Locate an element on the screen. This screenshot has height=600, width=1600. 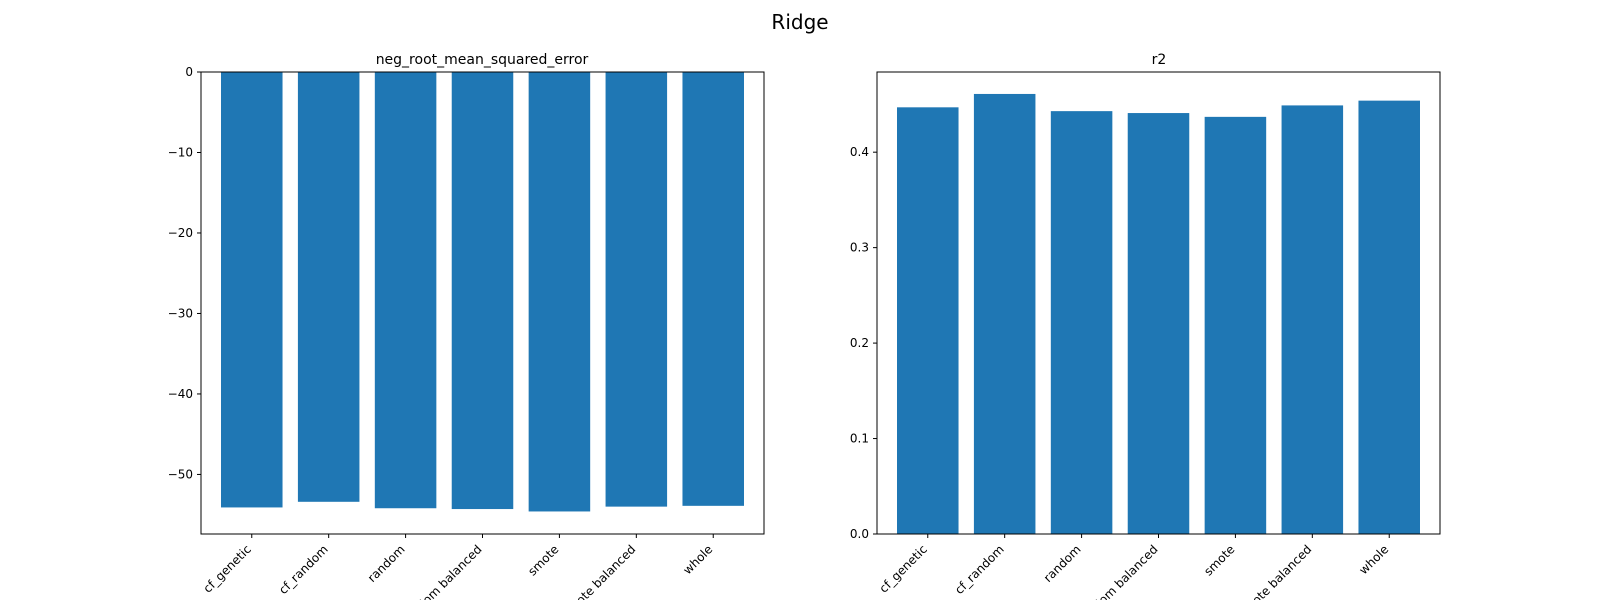
rmse-bar-cf-random is located at coordinates (328, 287).